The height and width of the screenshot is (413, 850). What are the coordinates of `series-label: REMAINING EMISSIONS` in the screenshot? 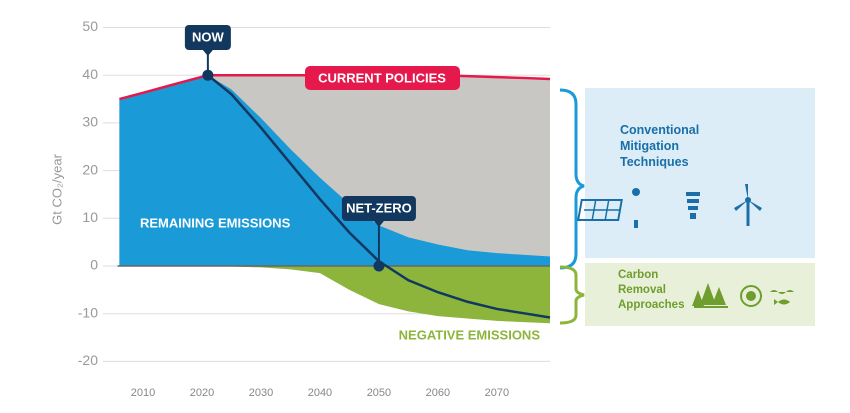 It's located at (215, 222).